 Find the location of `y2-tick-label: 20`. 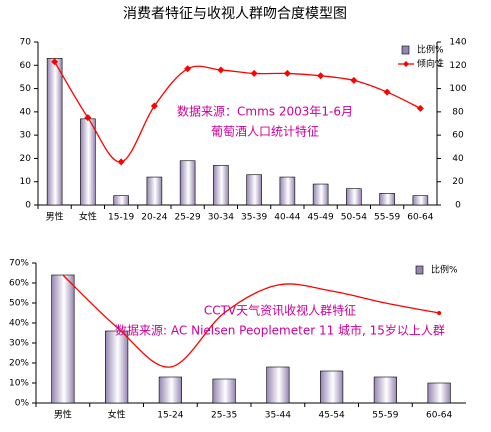

y2-tick-label: 20 is located at coordinates (458, 182).